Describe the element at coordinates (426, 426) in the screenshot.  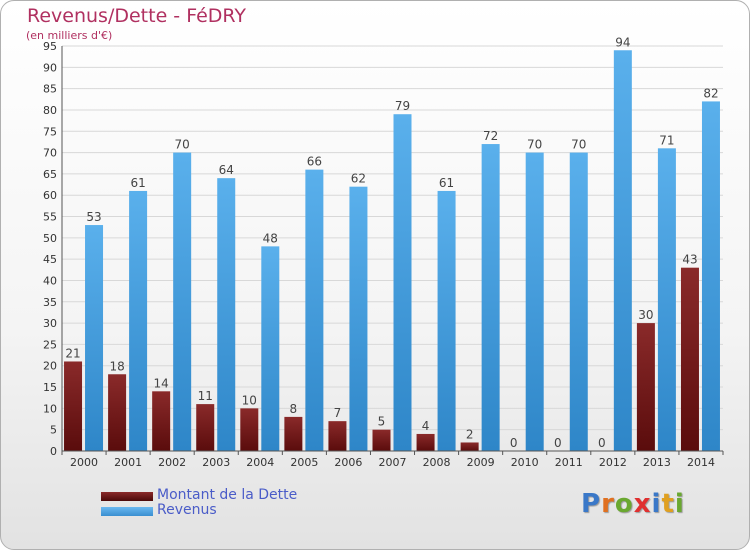
I see `data-label-dette: 4` at that location.